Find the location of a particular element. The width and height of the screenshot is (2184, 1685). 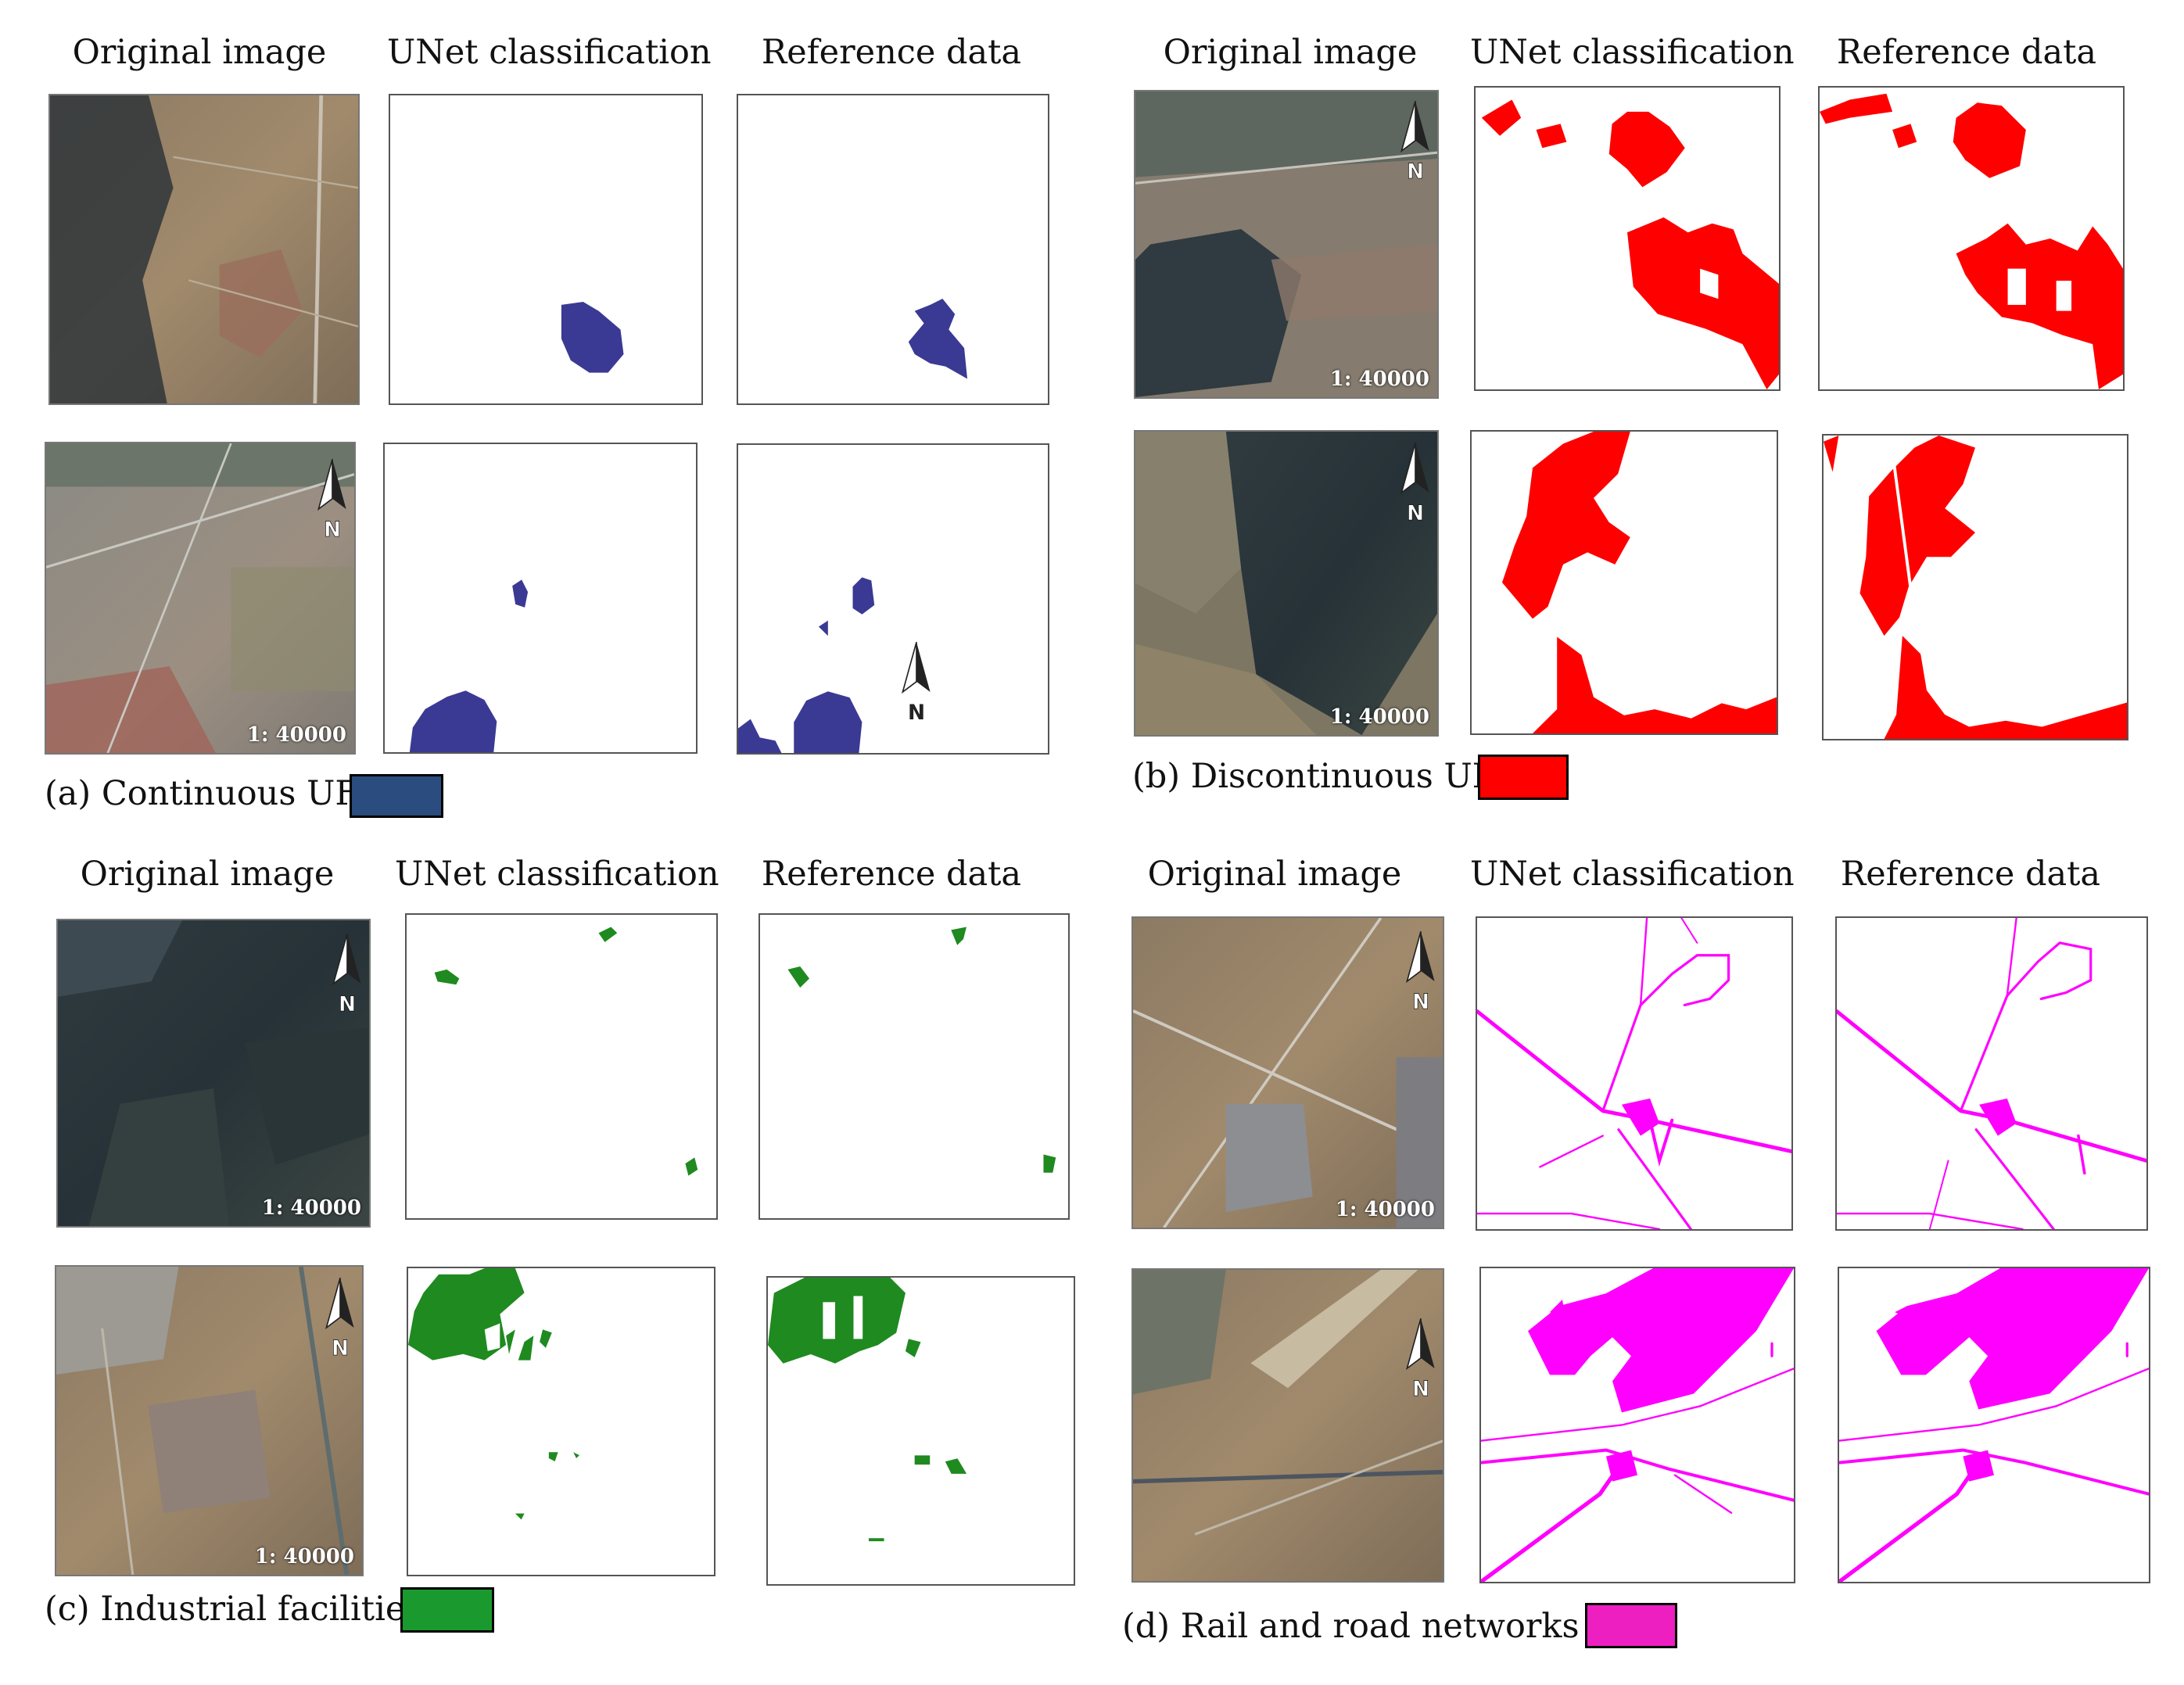

unet-mask-b1 is located at coordinates (1627, 238).